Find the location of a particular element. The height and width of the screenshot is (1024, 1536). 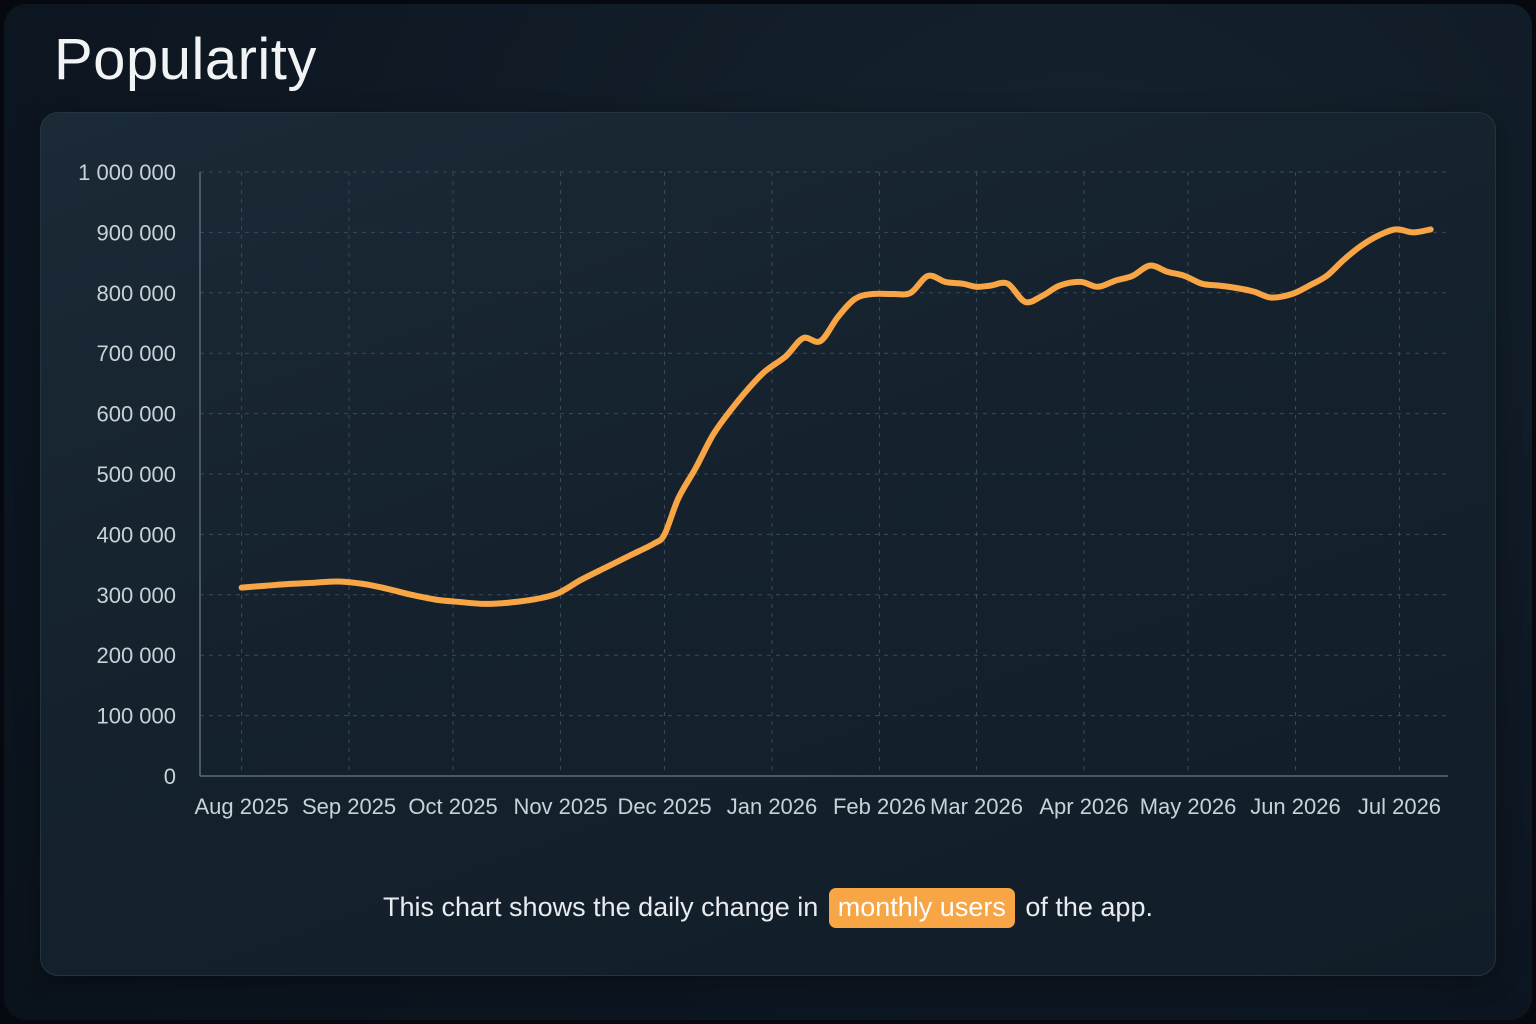

y-tick-label: 0 is located at coordinates (170, 776).